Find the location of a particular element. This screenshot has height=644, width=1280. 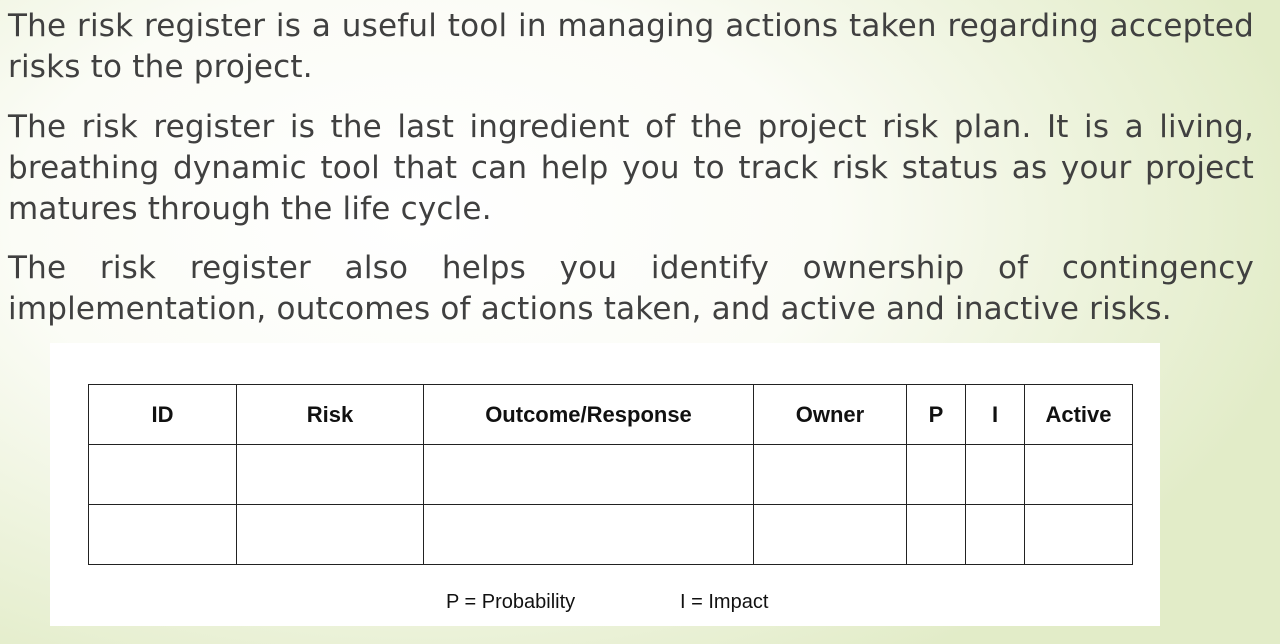

header-active: Active is located at coordinates (1078, 414).